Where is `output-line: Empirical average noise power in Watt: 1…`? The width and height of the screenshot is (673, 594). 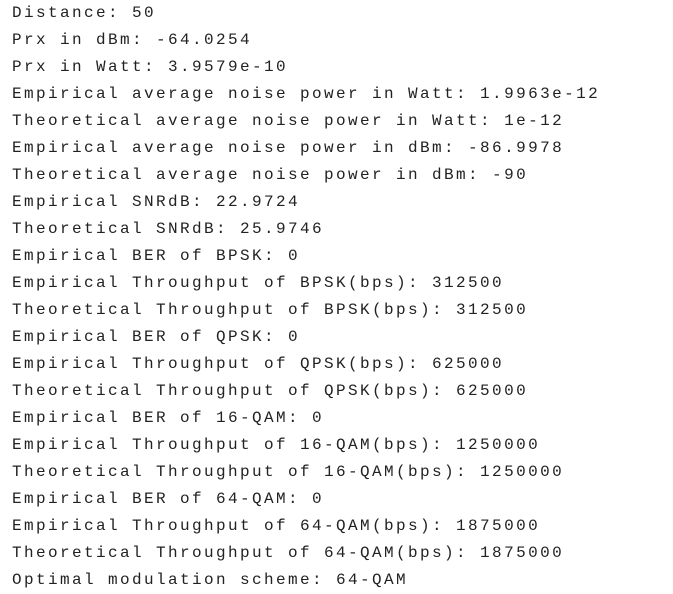 output-line: Empirical average noise power in Watt: 1… is located at coordinates (306, 94).